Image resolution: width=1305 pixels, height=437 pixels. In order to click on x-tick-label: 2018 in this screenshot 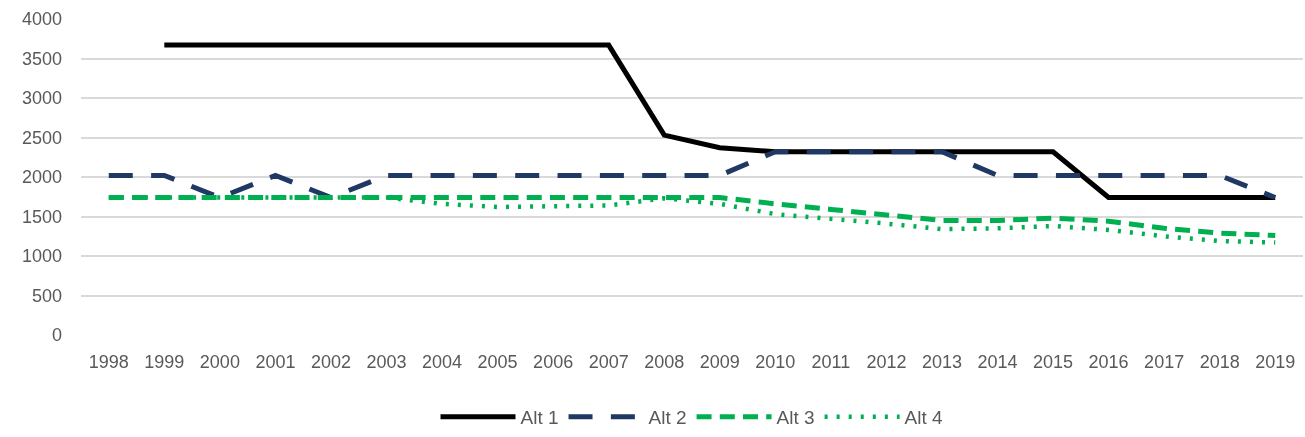, I will do `click(1219, 362)`.